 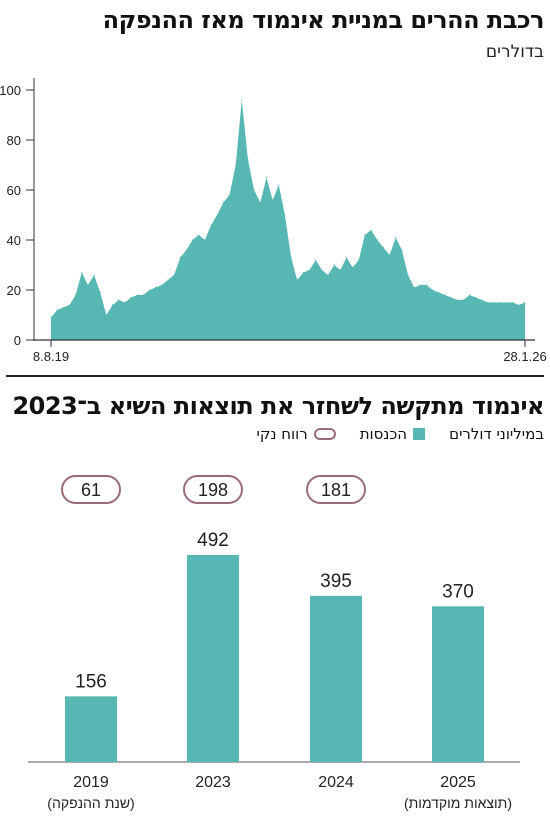 What do you see at coordinates (419, 434) in the screenshot?
I see `legend-revenue-swatch` at bounding box center [419, 434].